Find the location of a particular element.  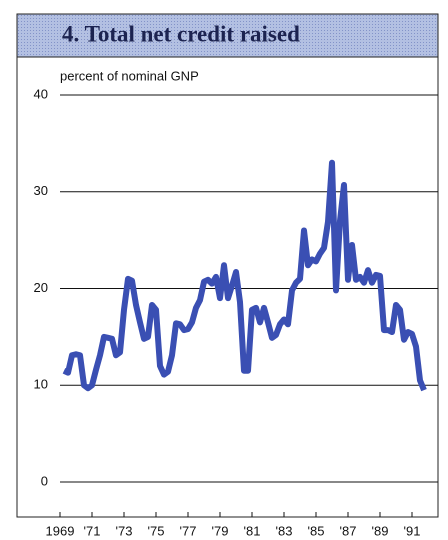

y-tick-label: 30 is located at coordinates (41, 190).